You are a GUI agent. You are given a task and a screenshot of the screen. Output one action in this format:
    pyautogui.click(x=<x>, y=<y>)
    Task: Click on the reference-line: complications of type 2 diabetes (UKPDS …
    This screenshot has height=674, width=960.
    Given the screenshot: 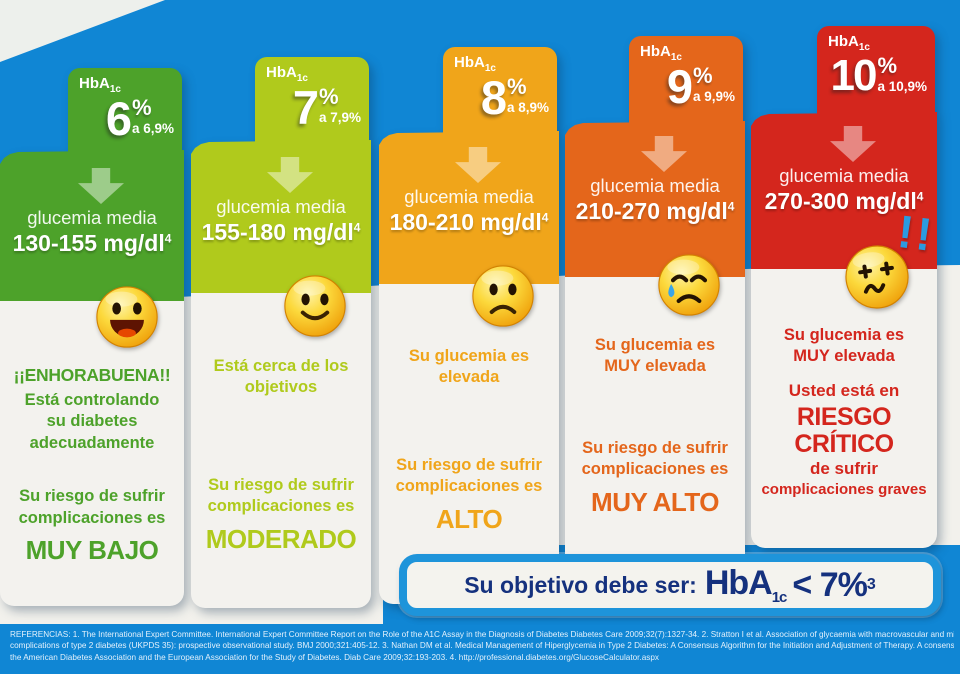 What is the action you would take?
    pyautogui.click(x=482, y=646)
    